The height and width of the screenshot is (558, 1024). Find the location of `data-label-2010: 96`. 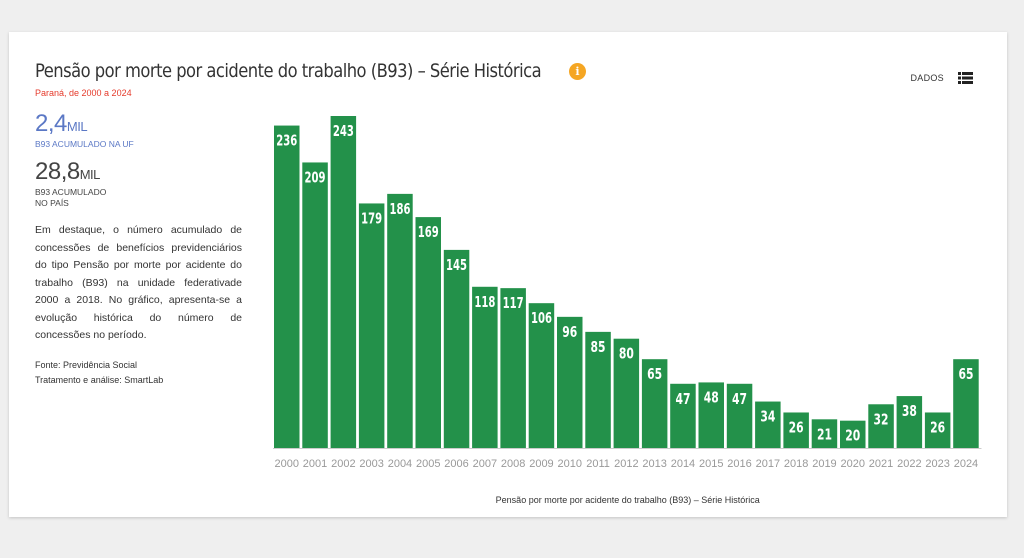

data-label-2010: 96 is located at coordinates (569, 332).